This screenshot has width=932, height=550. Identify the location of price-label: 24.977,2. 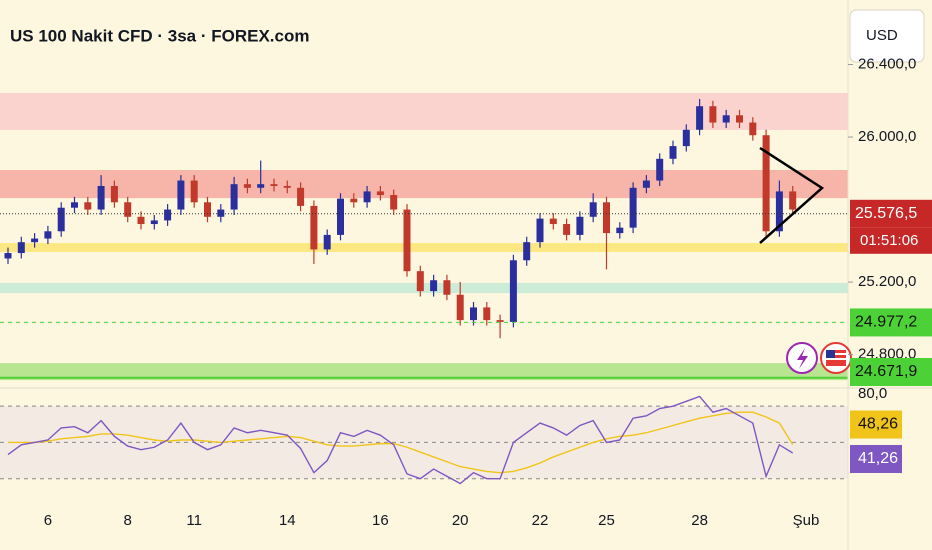
(886, 322).